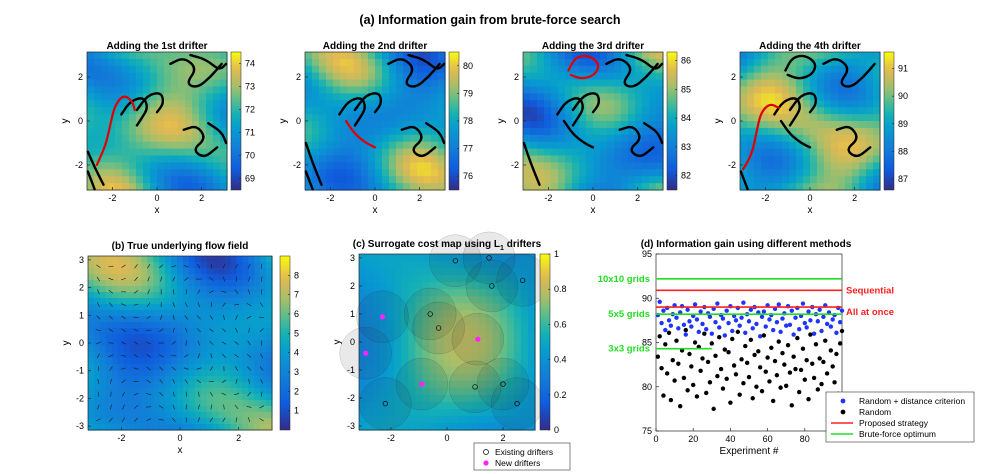 This screenshot has width=981, height=474. I want to click on drifter-path, so click(632, 73).